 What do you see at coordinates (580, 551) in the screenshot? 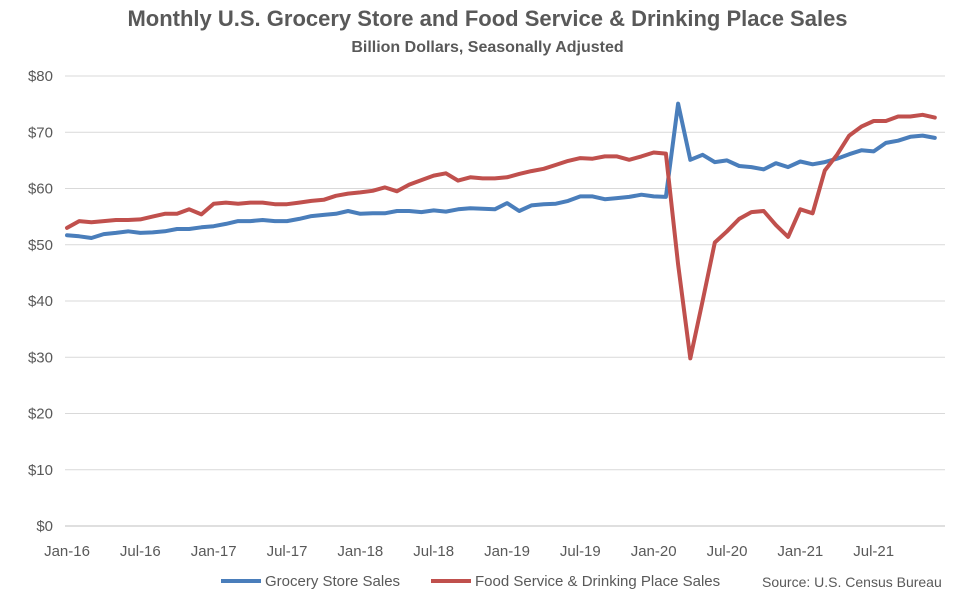
I see `x-tick-label: Jul-19` at bounding box center [580, 551].